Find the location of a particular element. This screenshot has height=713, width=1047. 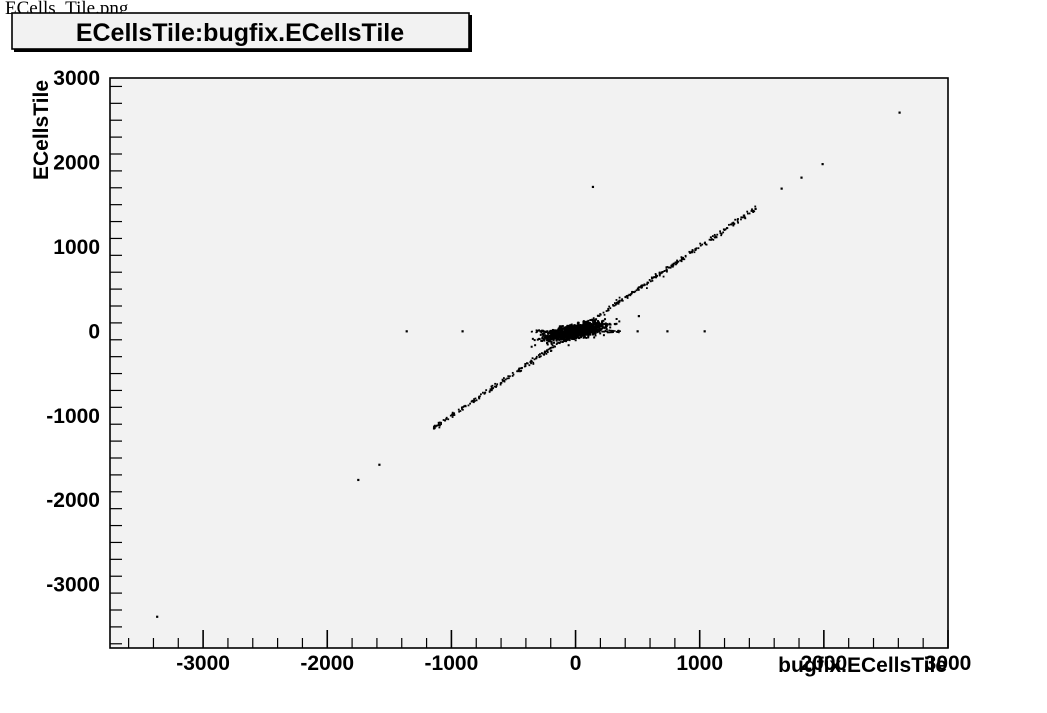

y-tick-label: 2000 is located at coordinates (76, 162).